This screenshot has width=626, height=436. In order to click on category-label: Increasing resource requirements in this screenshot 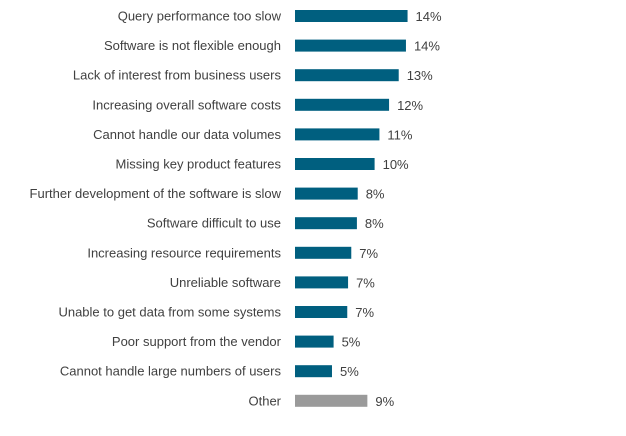, I will do `click(184, 252)`.